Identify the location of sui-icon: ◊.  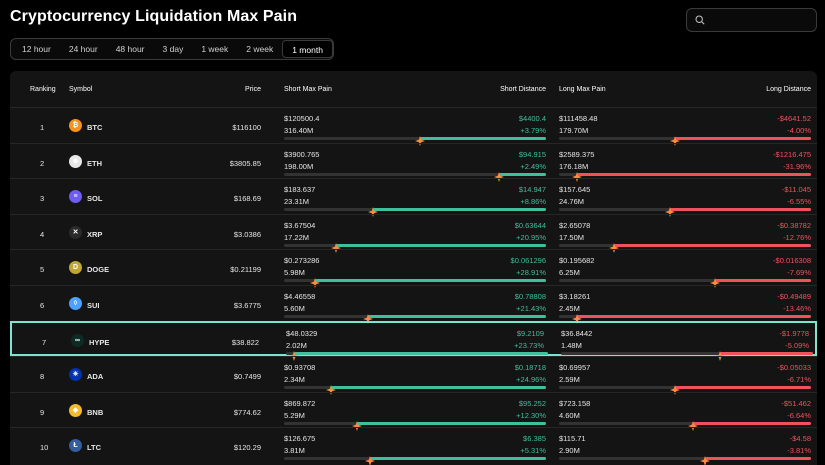
(75, 303).